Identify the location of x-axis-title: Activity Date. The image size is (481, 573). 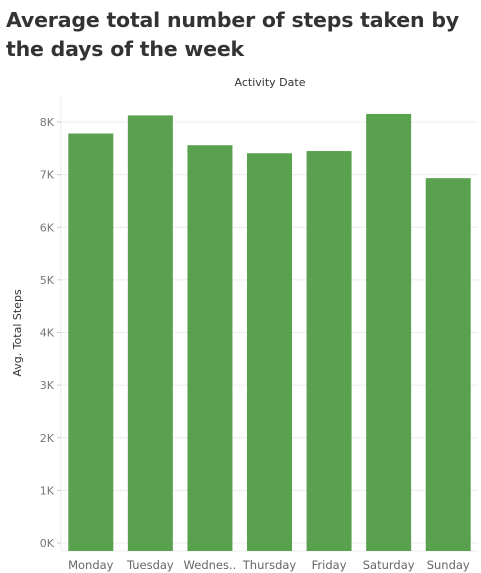
(270, 82).